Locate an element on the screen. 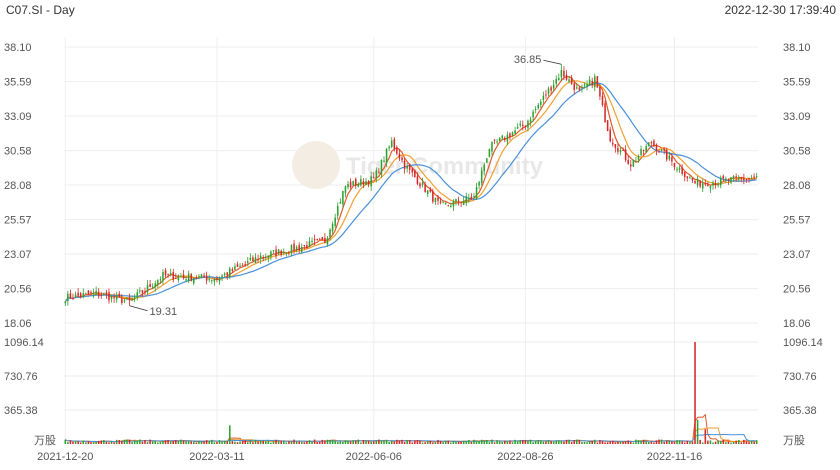 This screenshot has width=840, height=470. price-tick-label: 30.58 is located at coordinates (797, 152).